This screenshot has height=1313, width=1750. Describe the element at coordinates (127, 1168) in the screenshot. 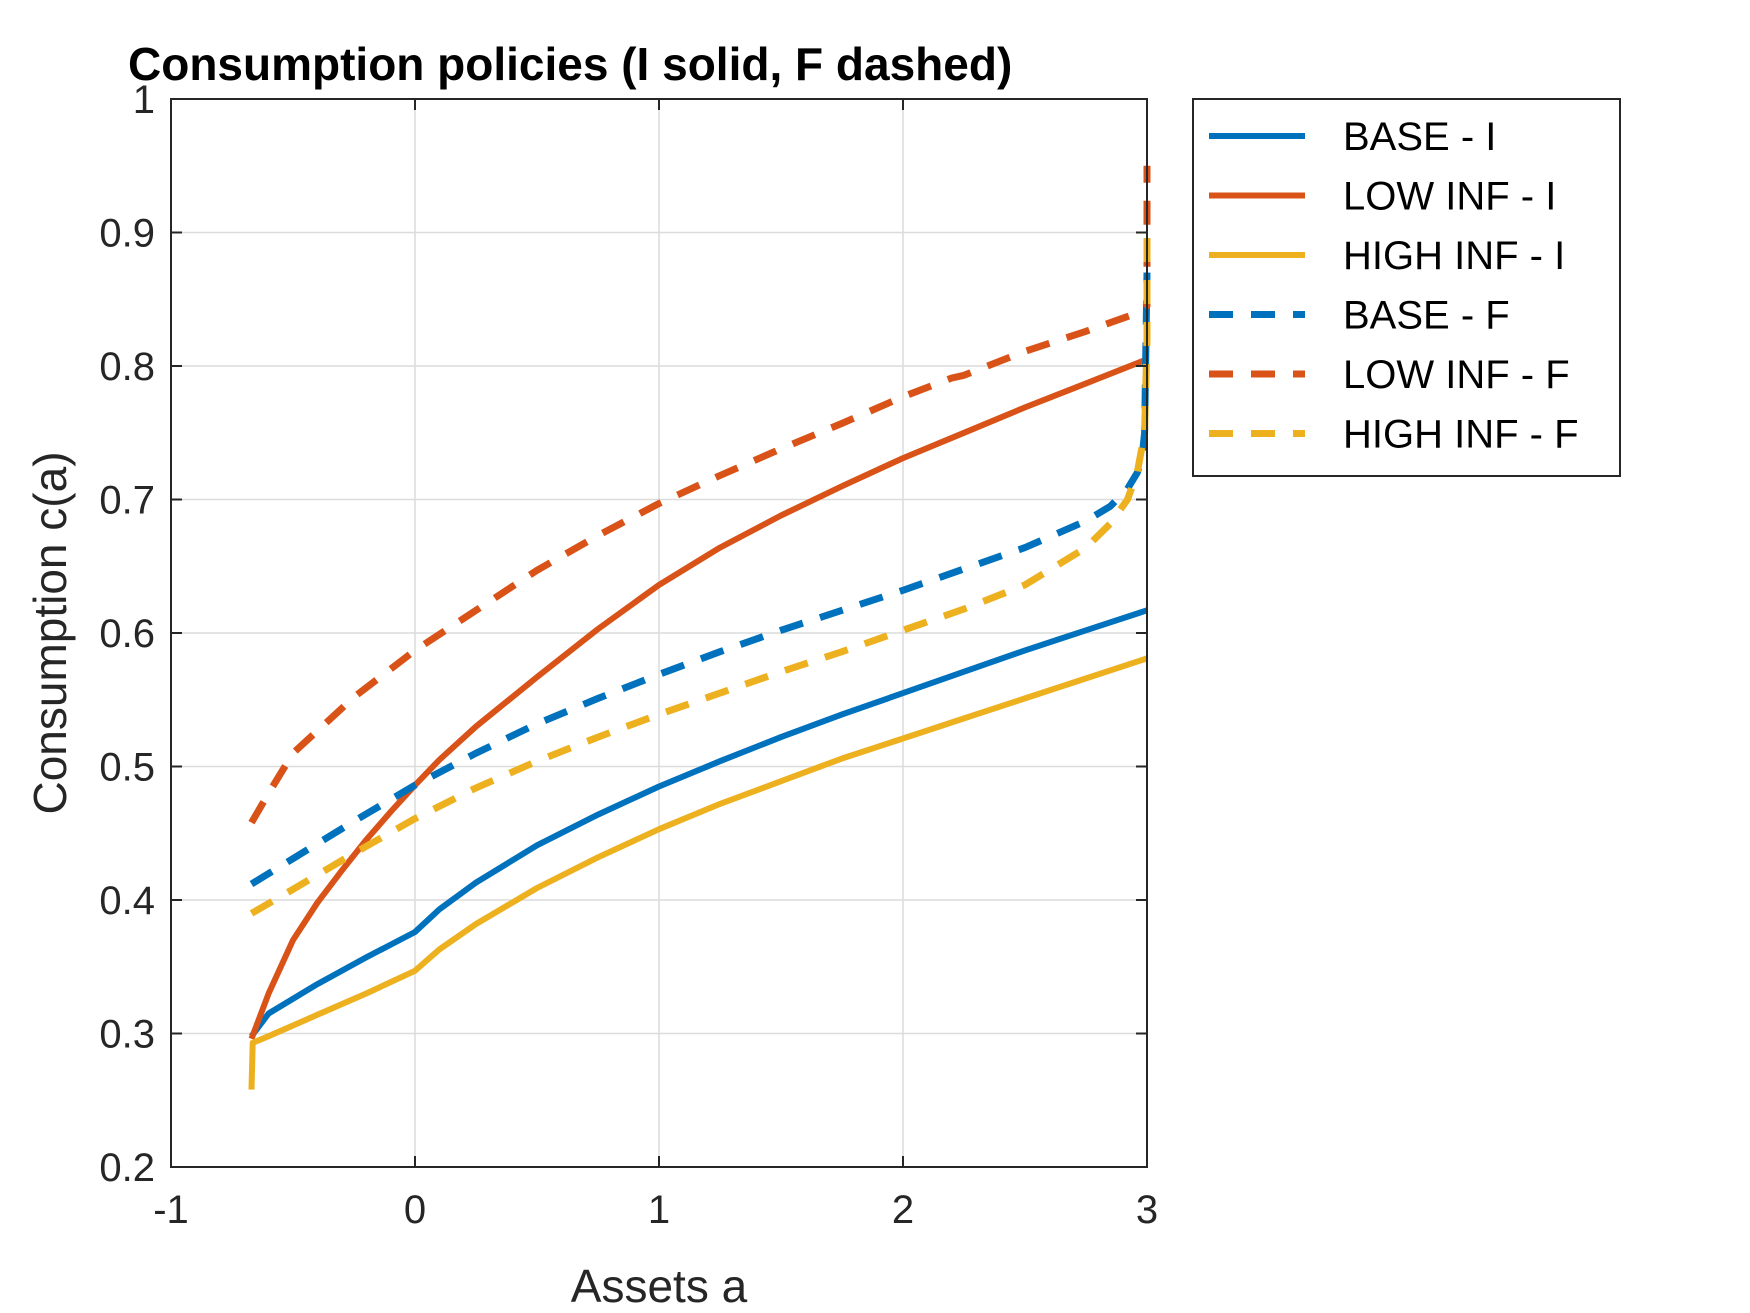

I see `y-tick-label: 0.2` at that location.